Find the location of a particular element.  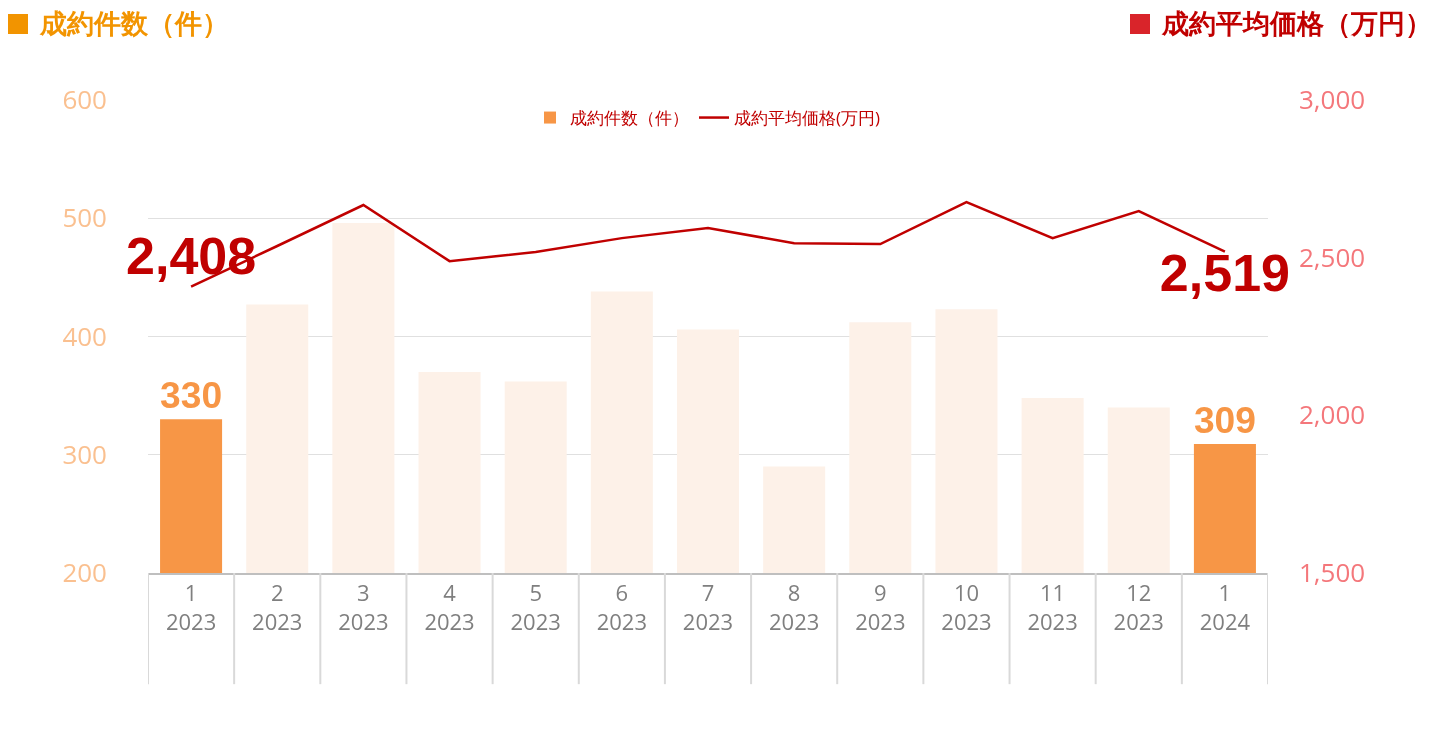

x-tick-label: 6 2023 is located at coordinates (622, 606).